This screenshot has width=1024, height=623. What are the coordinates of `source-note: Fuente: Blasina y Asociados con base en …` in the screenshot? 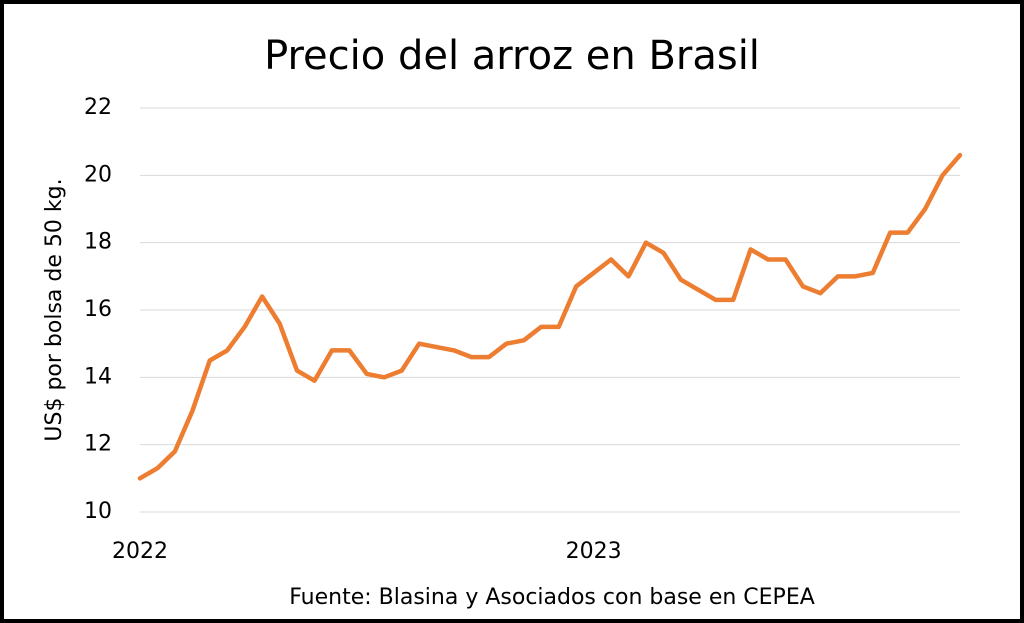 It's located at (552, 597).